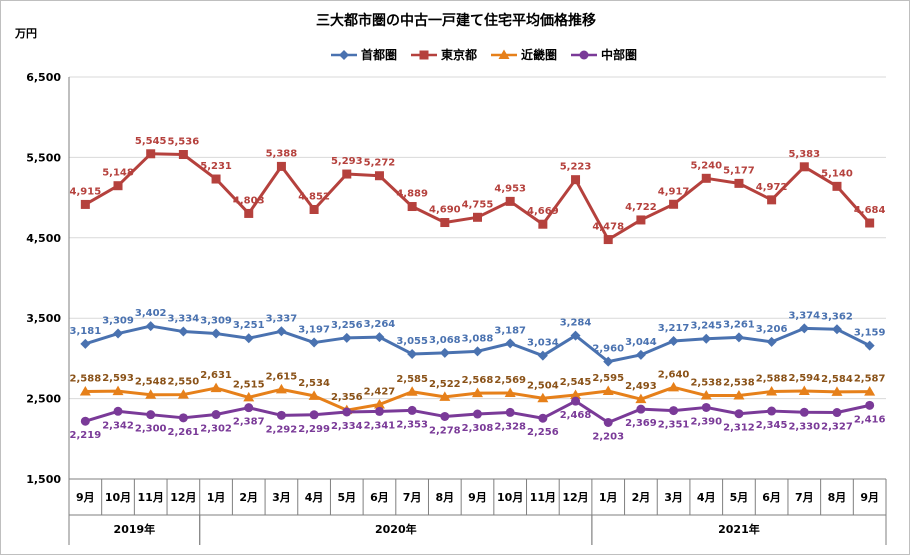 Image resolution: width=910 pixels, height=556 pixels. I want to click on data-label: 4,917, so click(674, 191).